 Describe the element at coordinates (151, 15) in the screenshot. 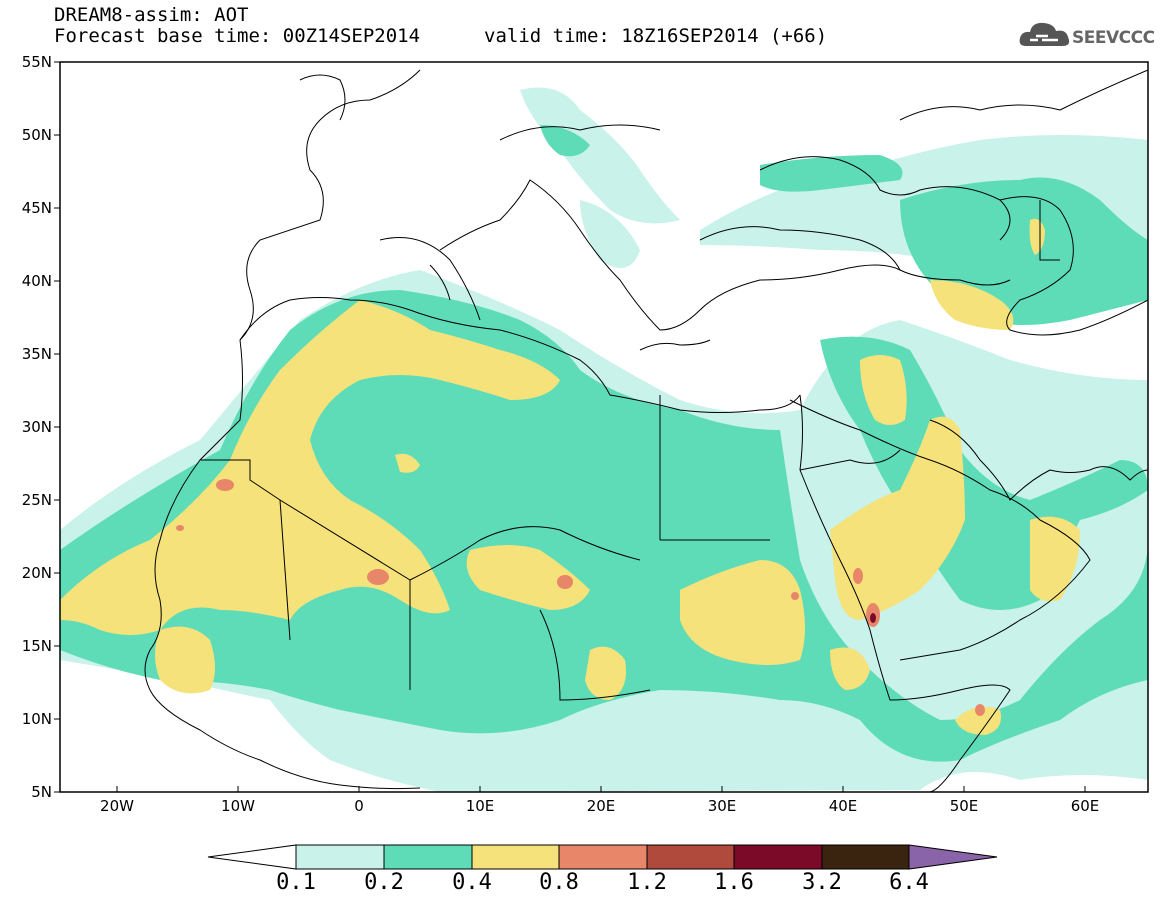

I see `map-title: DREAM8-assim: AOT` at that location.